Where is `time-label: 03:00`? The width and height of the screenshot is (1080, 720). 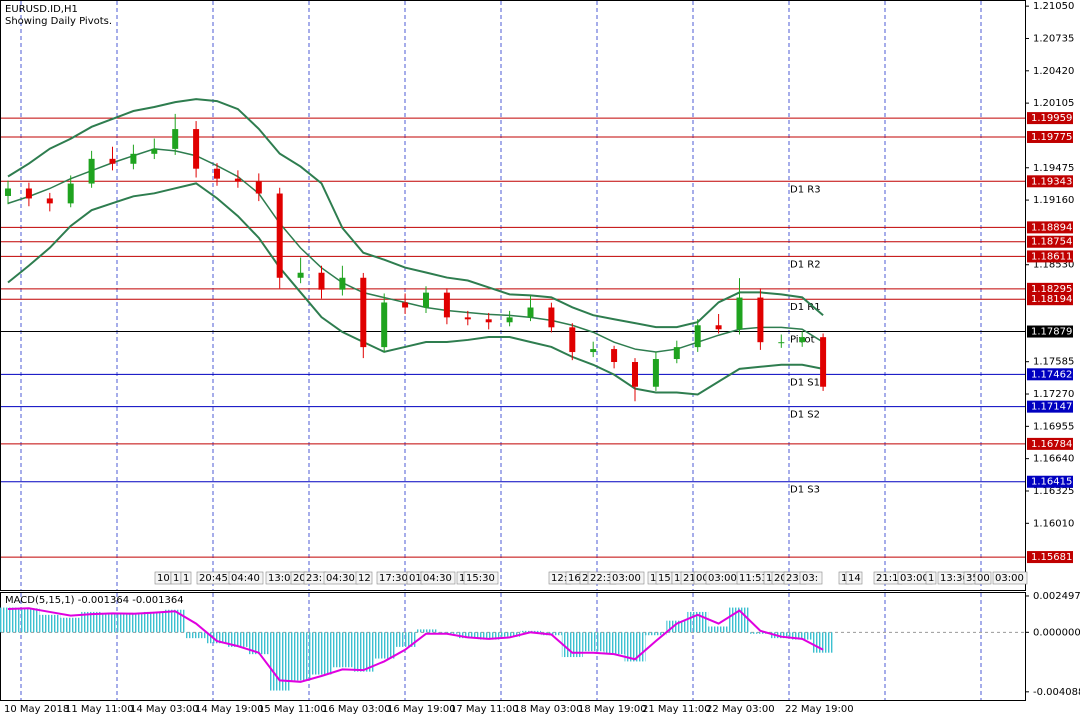
time-label: 03:00 is located at coordinates (626, 578).